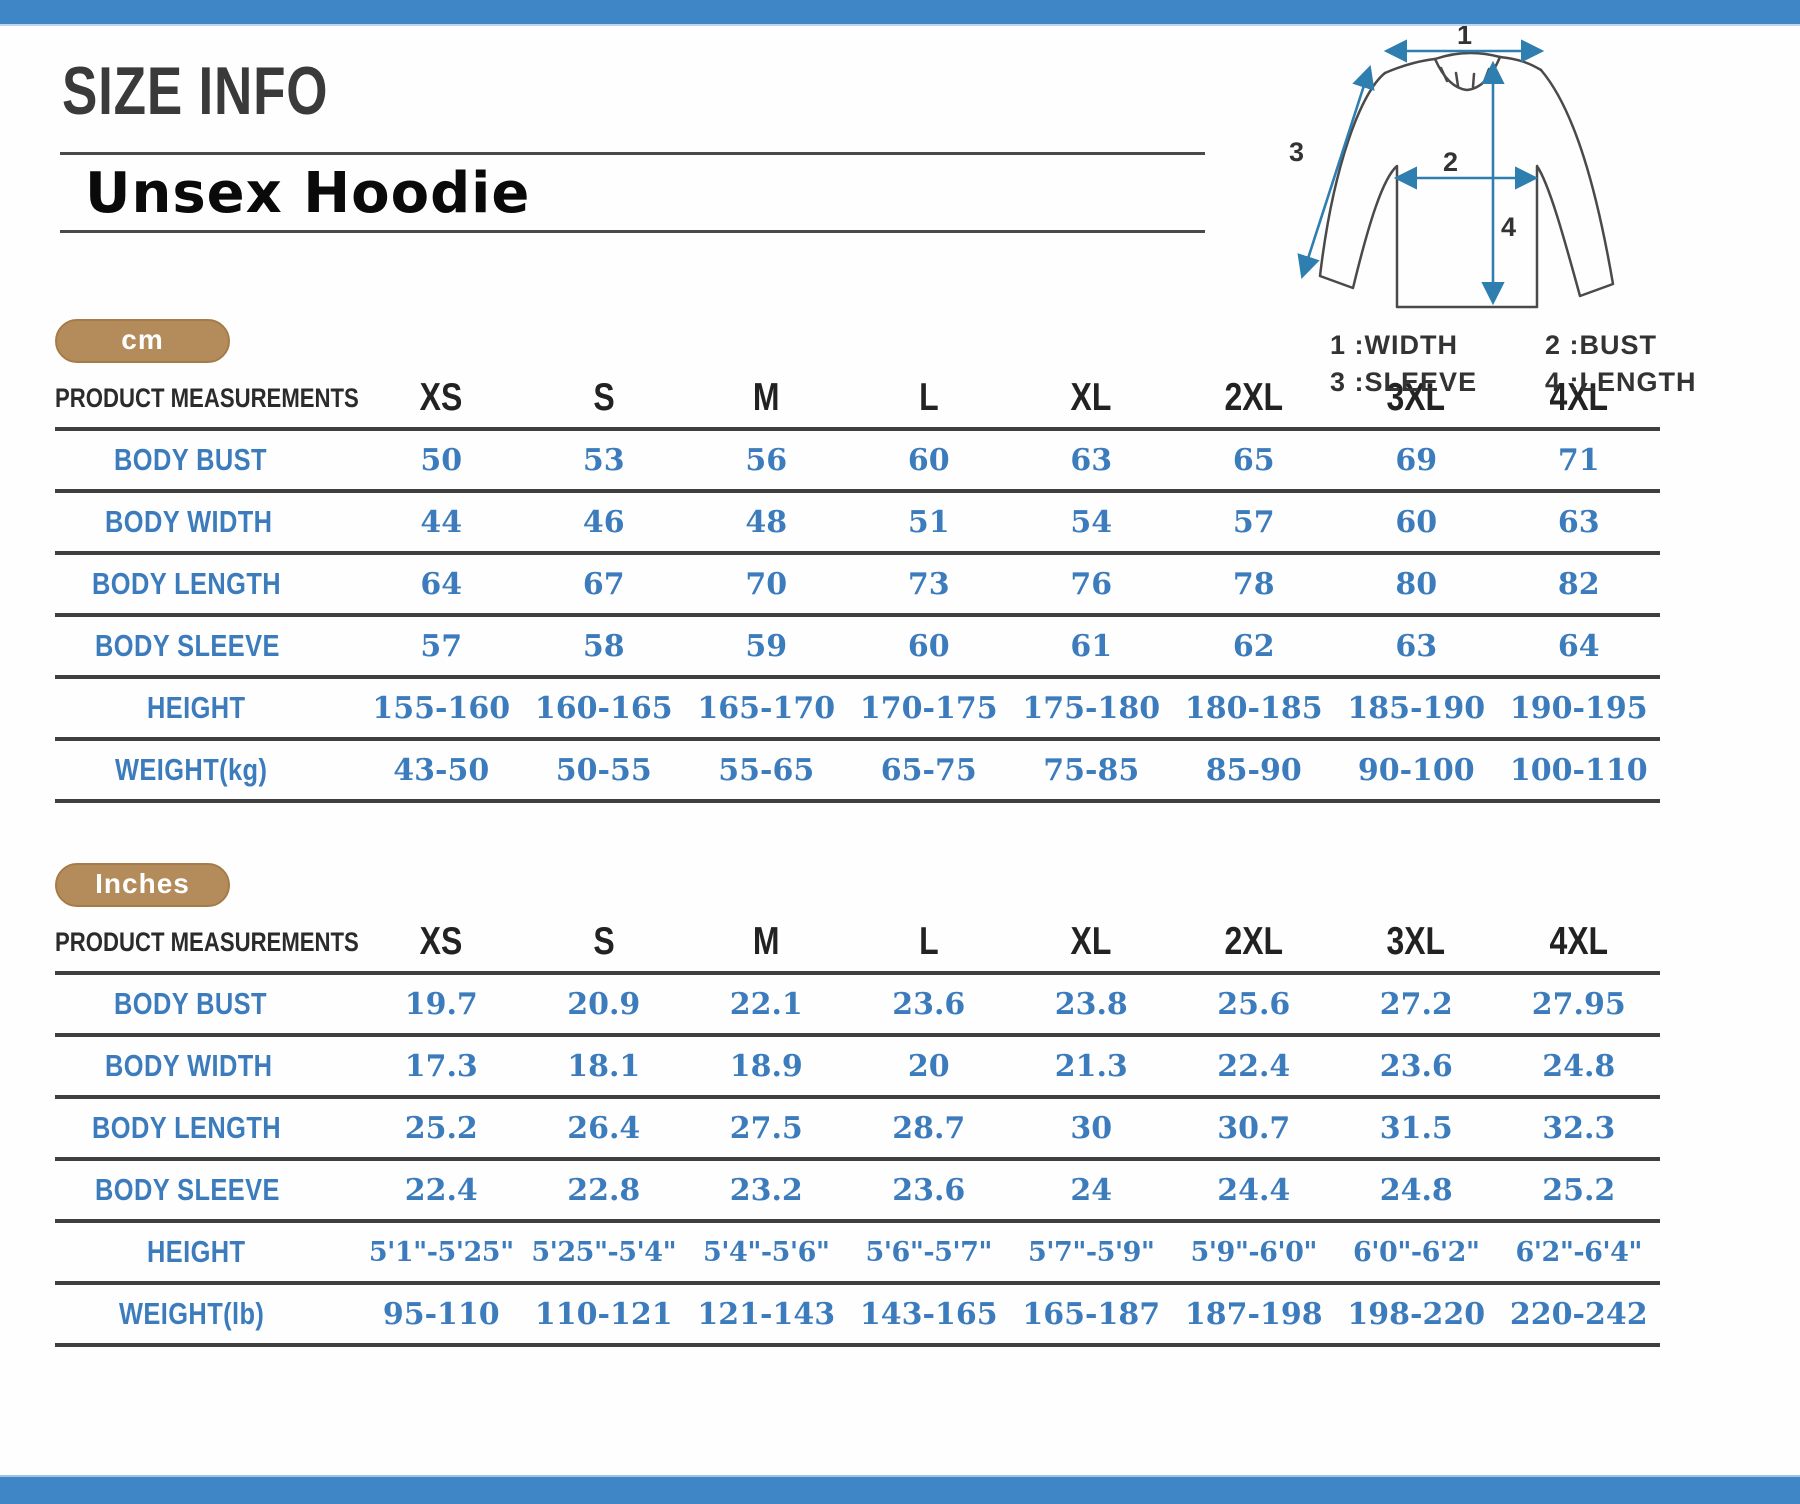 This screenshot has width=1800, height=1504. I want to click on legend-item-width: 1 :WIDTH, so click(1437, 345).